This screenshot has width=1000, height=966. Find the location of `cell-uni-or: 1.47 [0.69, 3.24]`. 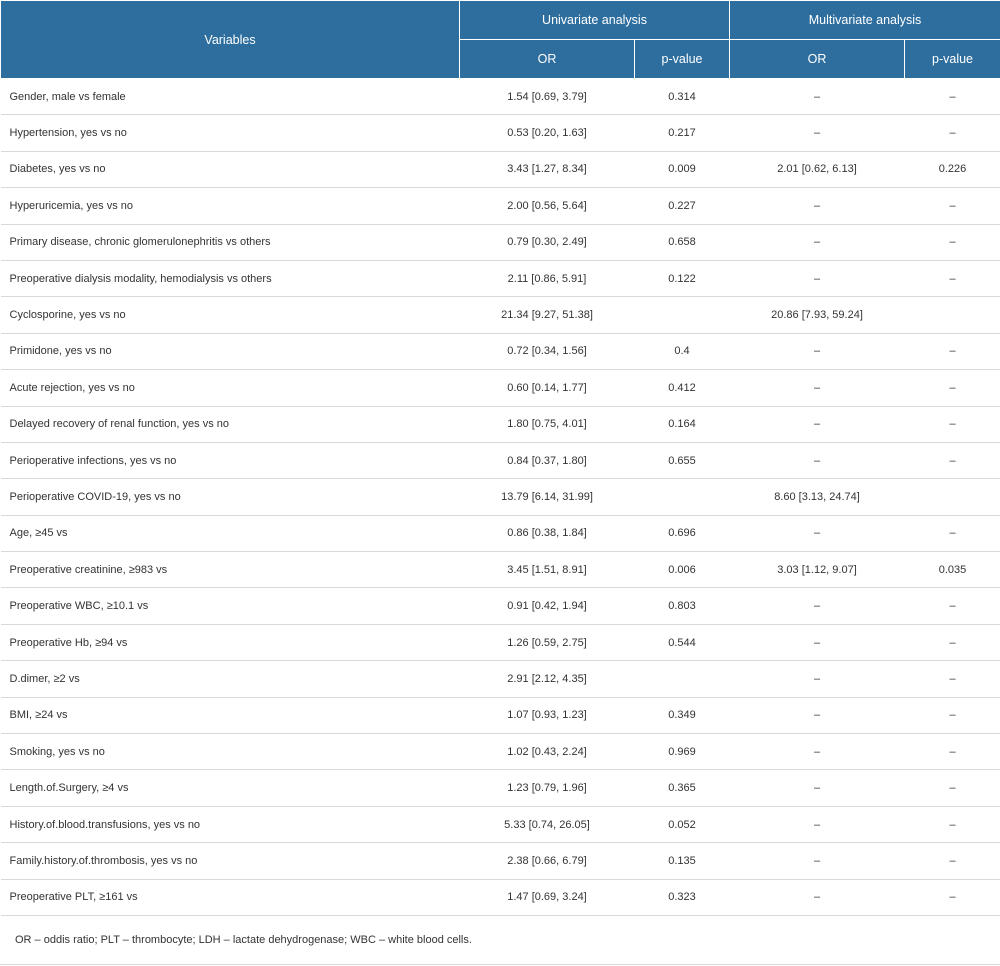

cell-uni-or: 1.47 [0.69, 3.24] is located at coordinates (547, 897).